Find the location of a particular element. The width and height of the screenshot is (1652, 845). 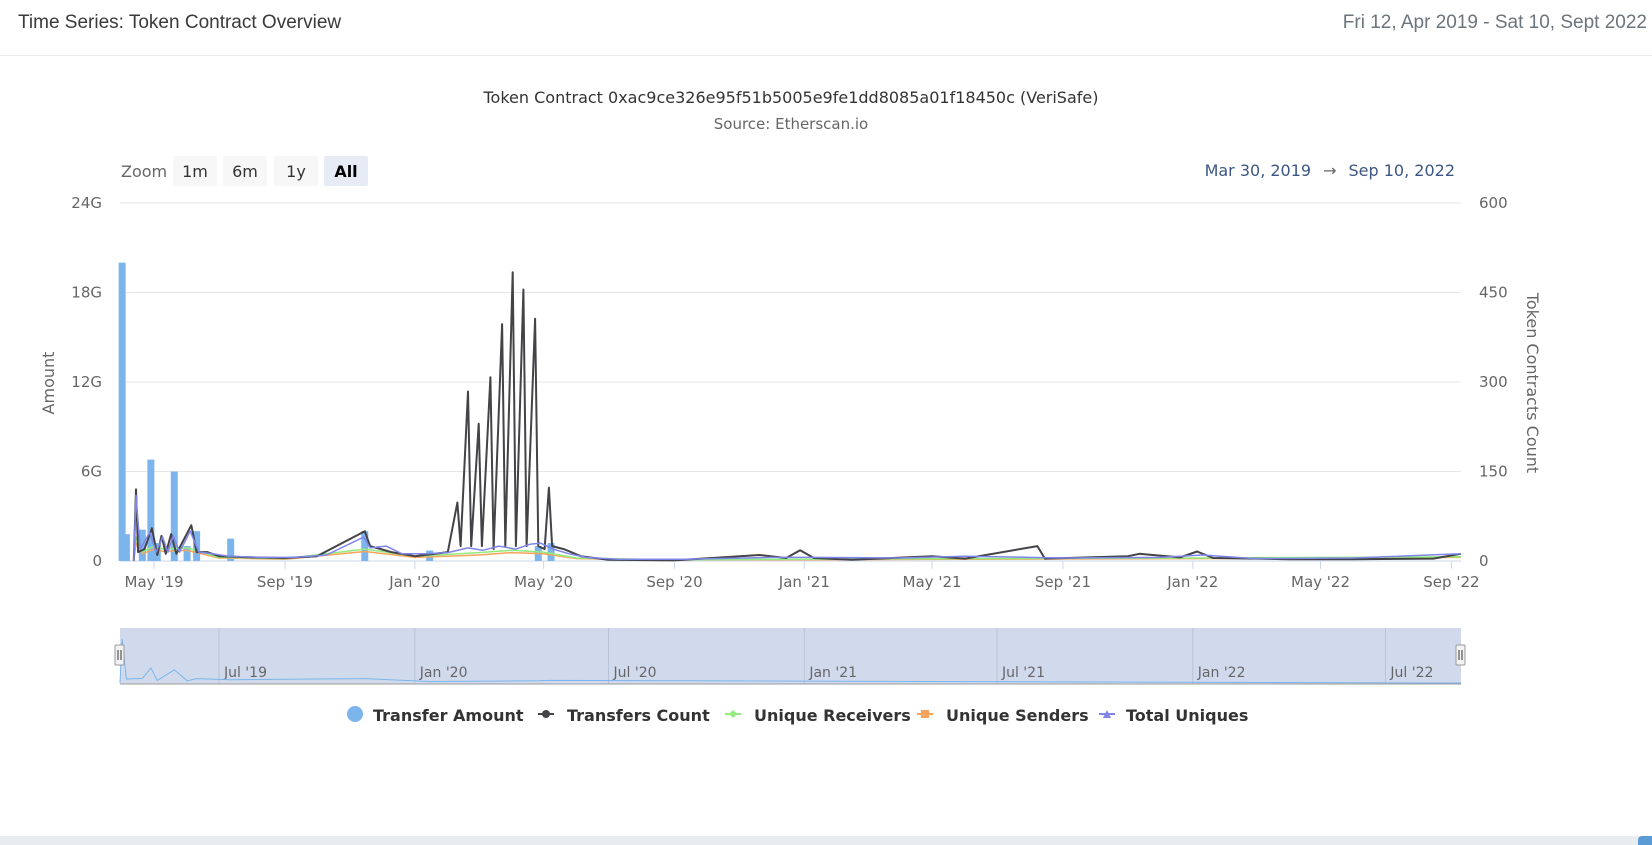

zoom-button-6m-bg is located at coordinates (245, 171).